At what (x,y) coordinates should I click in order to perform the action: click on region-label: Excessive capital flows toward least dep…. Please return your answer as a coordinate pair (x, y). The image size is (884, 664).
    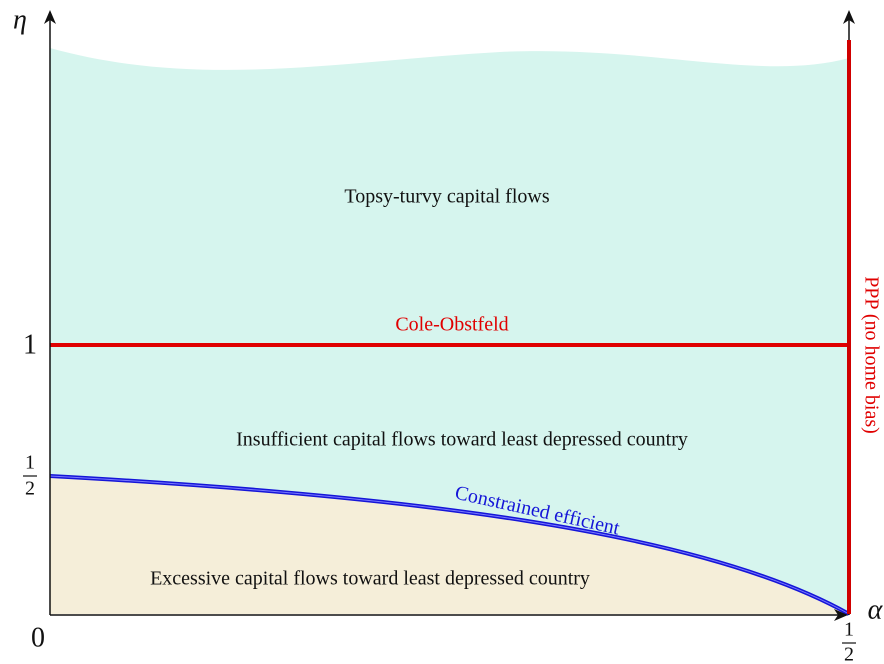
    Looking at the image, I should click on (370, 579).